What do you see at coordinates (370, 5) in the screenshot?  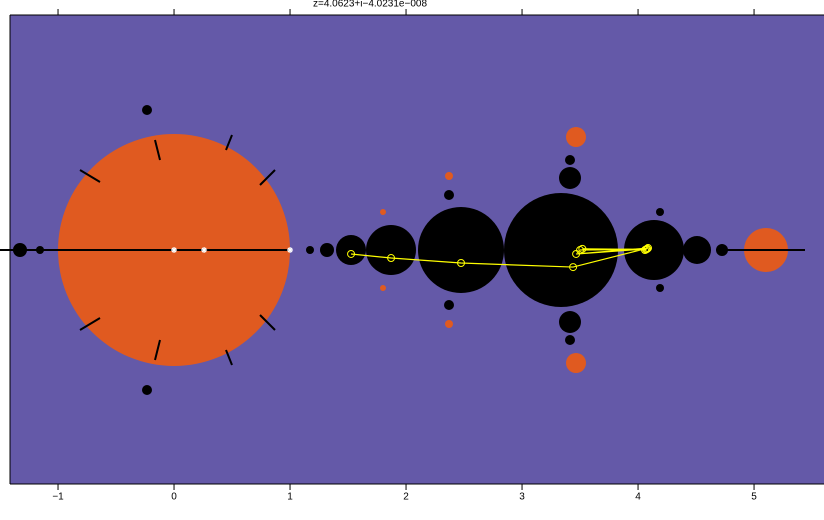 I see `chart-title: z=4.0623+i−4.0231e−008` at bounding box center [370, 5].